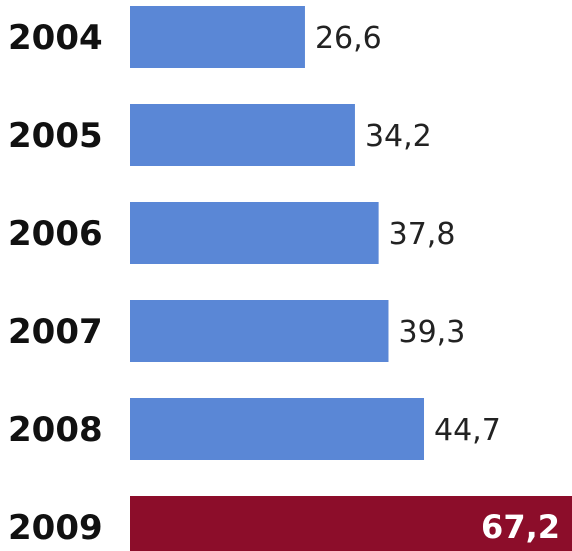  I want to click on value-label-2006: 37,8, so click(422, 234).